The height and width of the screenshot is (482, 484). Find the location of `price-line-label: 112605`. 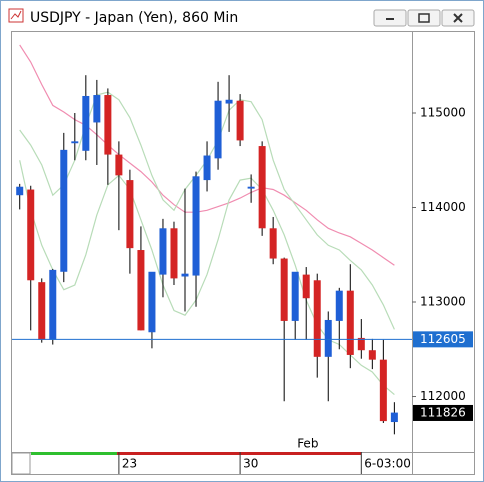

price-line-label: 112605 is located at coordinates (443, 339).